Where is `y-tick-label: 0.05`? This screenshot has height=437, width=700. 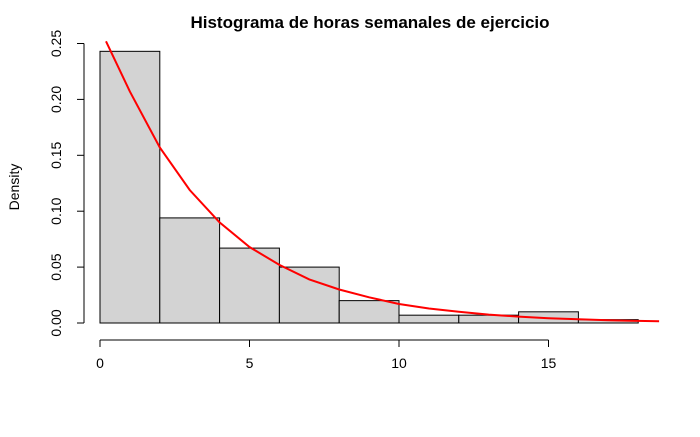
y-tick-label: 0.05 is located at coordinates (56, 266).